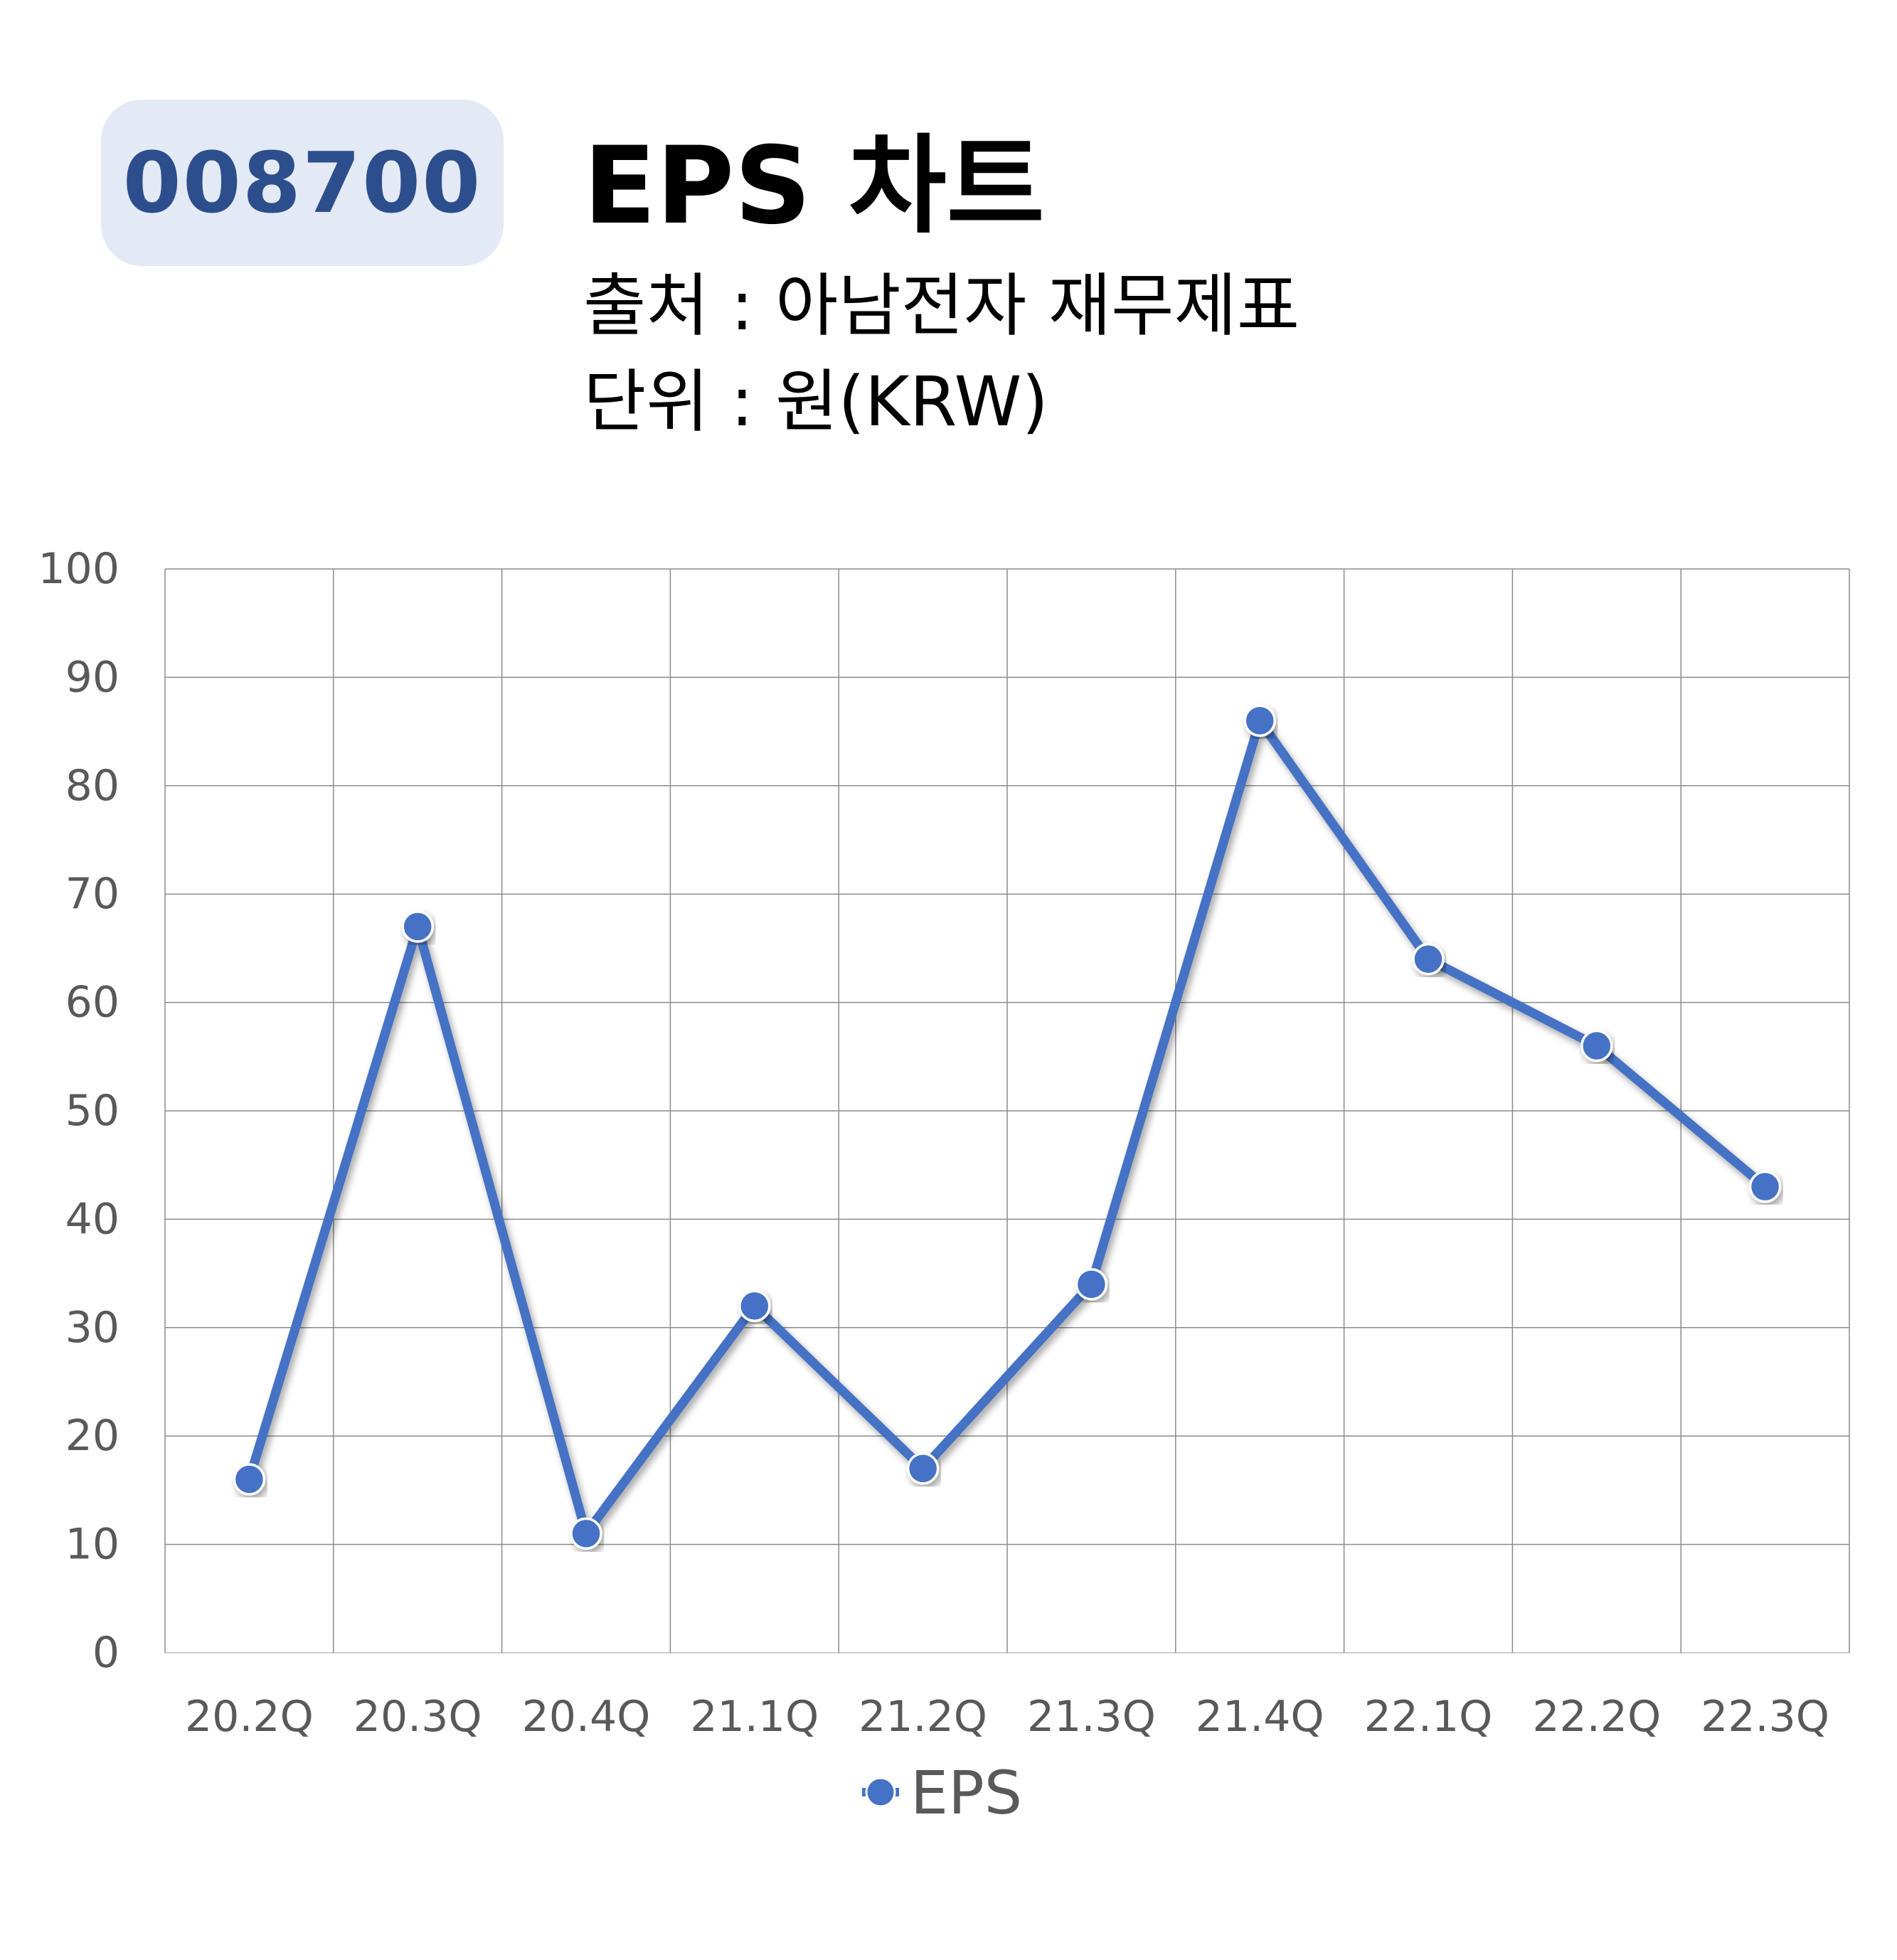 This screenshot has height=1960, width=1897. Describe the element at coordinates (92, 1111) in the screenshot. I see `y-tick-label: 50` at that location.